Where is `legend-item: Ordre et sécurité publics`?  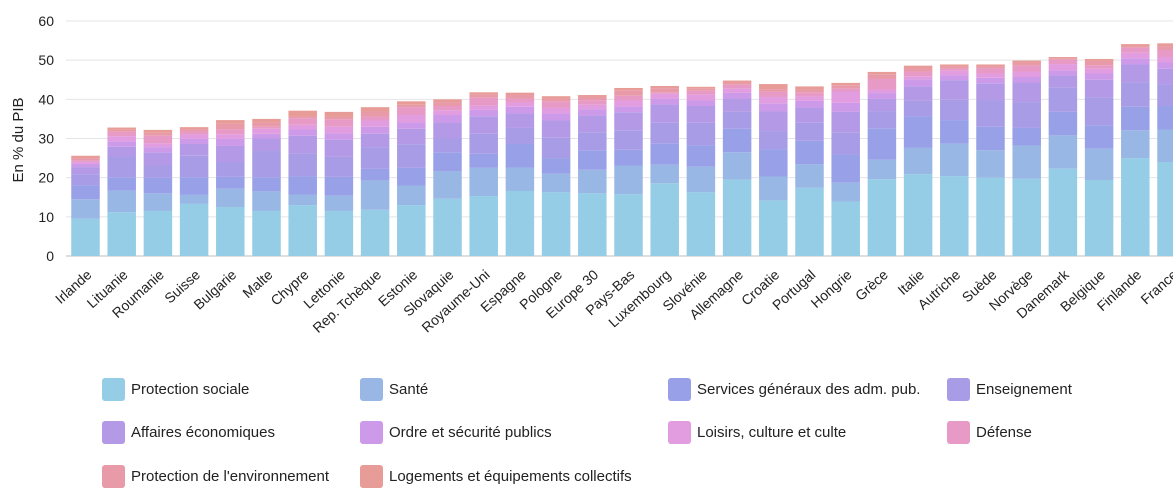 legend-item: Ordre et sécurité publics is located at coordinates (456, 432).